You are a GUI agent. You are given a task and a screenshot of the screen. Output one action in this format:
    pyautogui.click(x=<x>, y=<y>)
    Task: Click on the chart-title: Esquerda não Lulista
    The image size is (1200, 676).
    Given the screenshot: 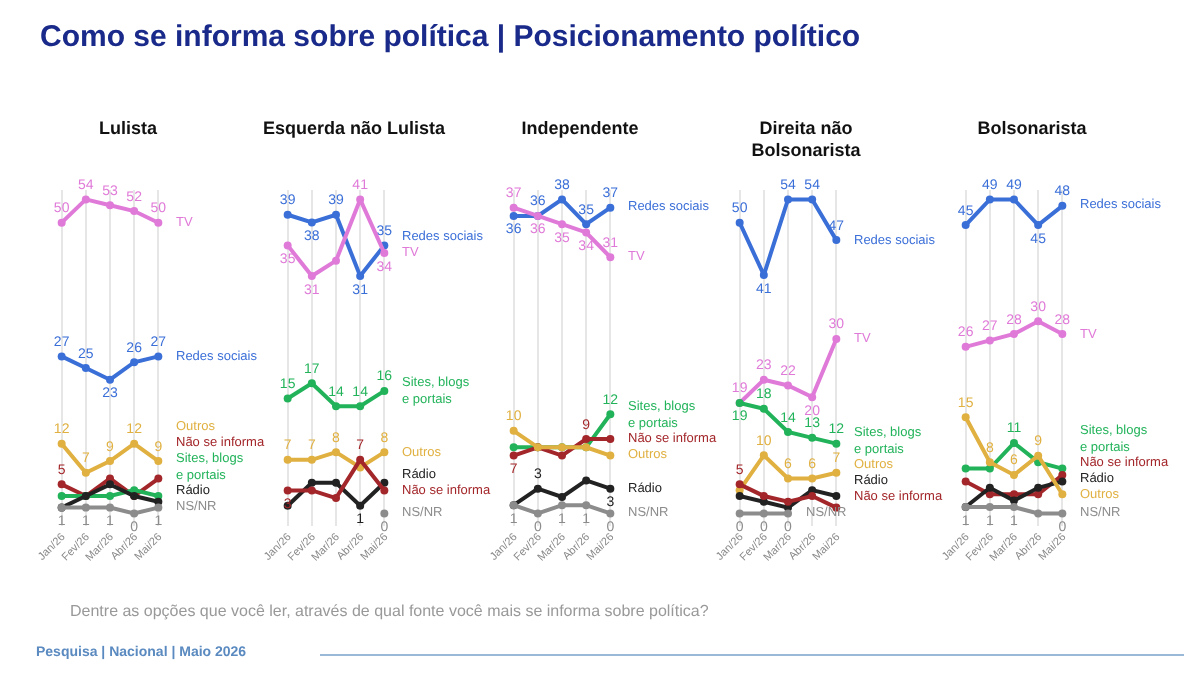 What is the action you would take?
    pyautogui.click(x=354, y=129)
    